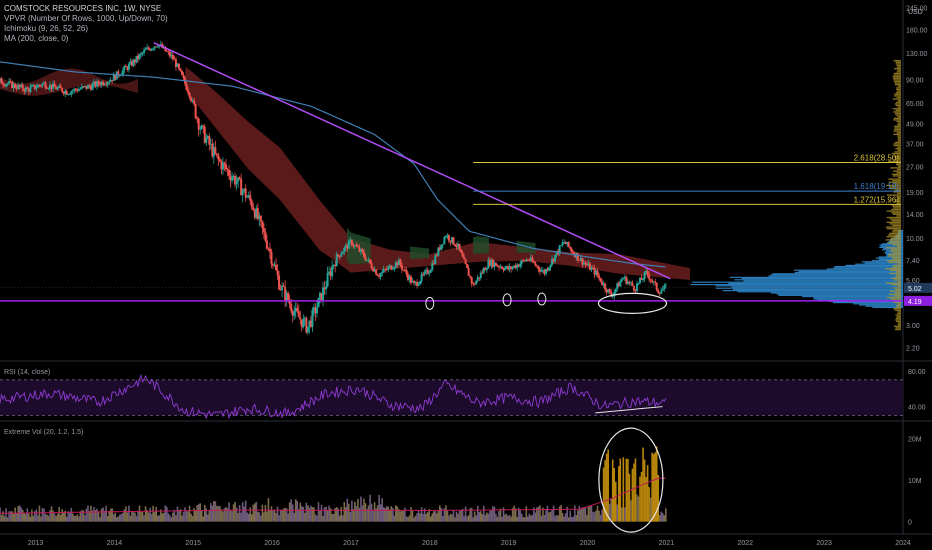  I want to click on indicator-ichimoku-label: Ichimoku (9, 26, 52, 26), so click(46, 28).